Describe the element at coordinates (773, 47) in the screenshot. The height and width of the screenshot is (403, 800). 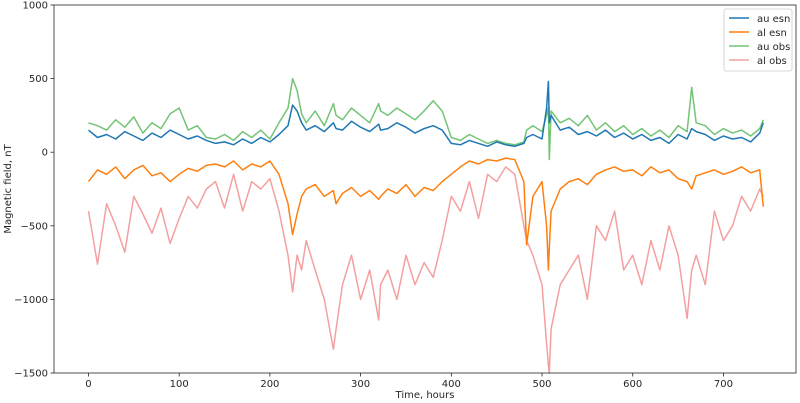
I see `legend-label-au-obs: au obs` at that location.